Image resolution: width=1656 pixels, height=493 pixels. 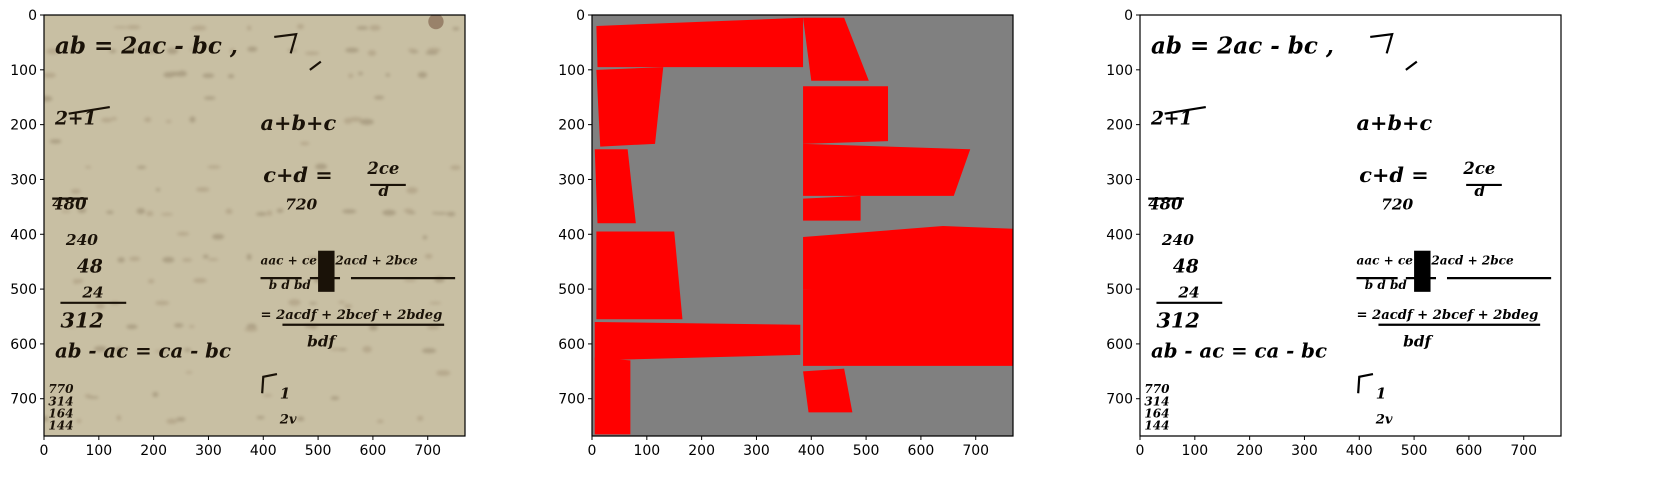 What do you see at coordinates (1177, 319) in the screenshot?
I see `handwritten-expression: 312` at bounding box center [1177, 319].